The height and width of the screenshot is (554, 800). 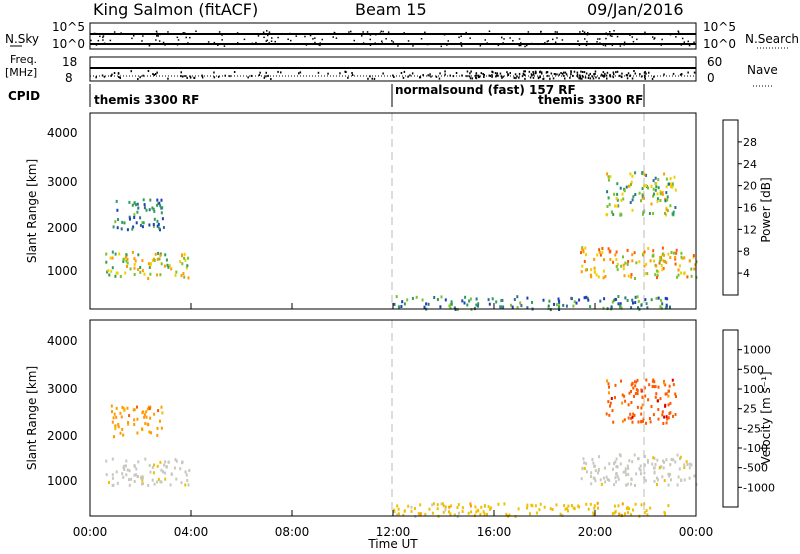 What do you see at coordinates (755, 468) in the screenshot?
I see `velocity-colorbar-tick-label: -500` at bounding box center [755, 468].